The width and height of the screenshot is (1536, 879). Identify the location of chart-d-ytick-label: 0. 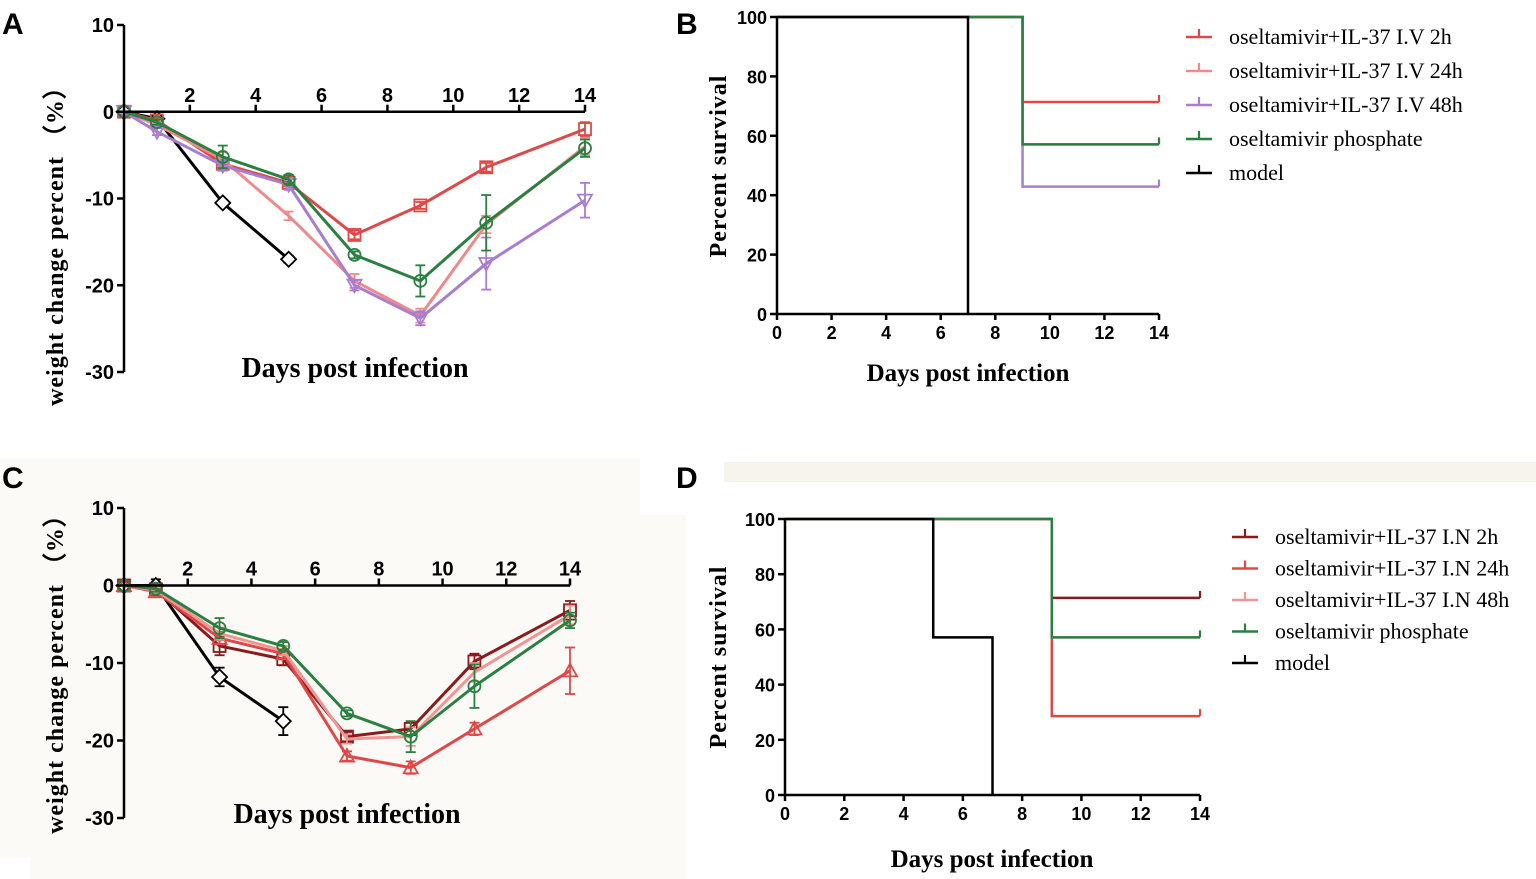
(770, 796).